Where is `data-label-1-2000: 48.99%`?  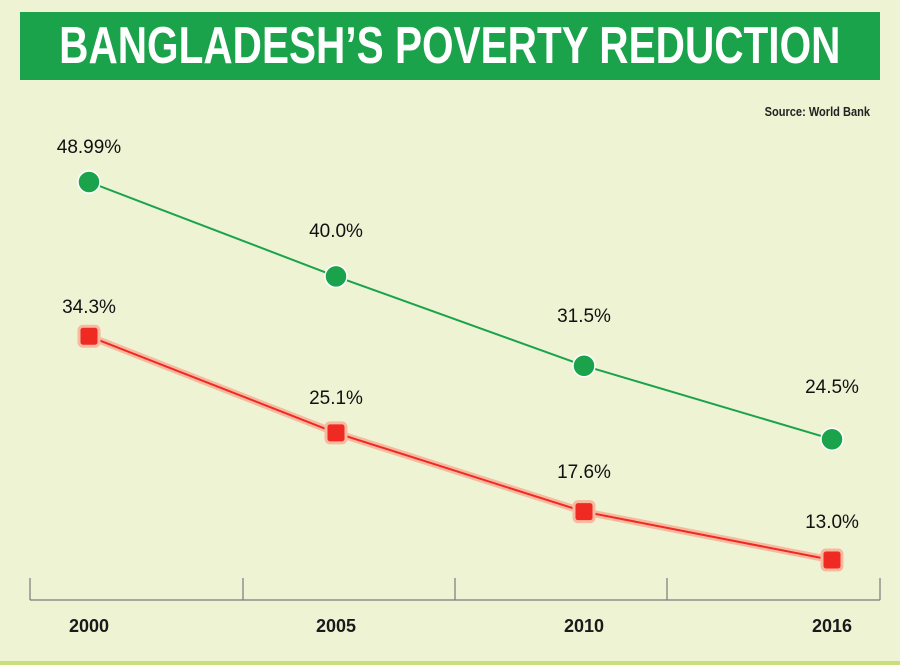
data-label-1-2000: 48.99% is located at coordinates (89, 147).